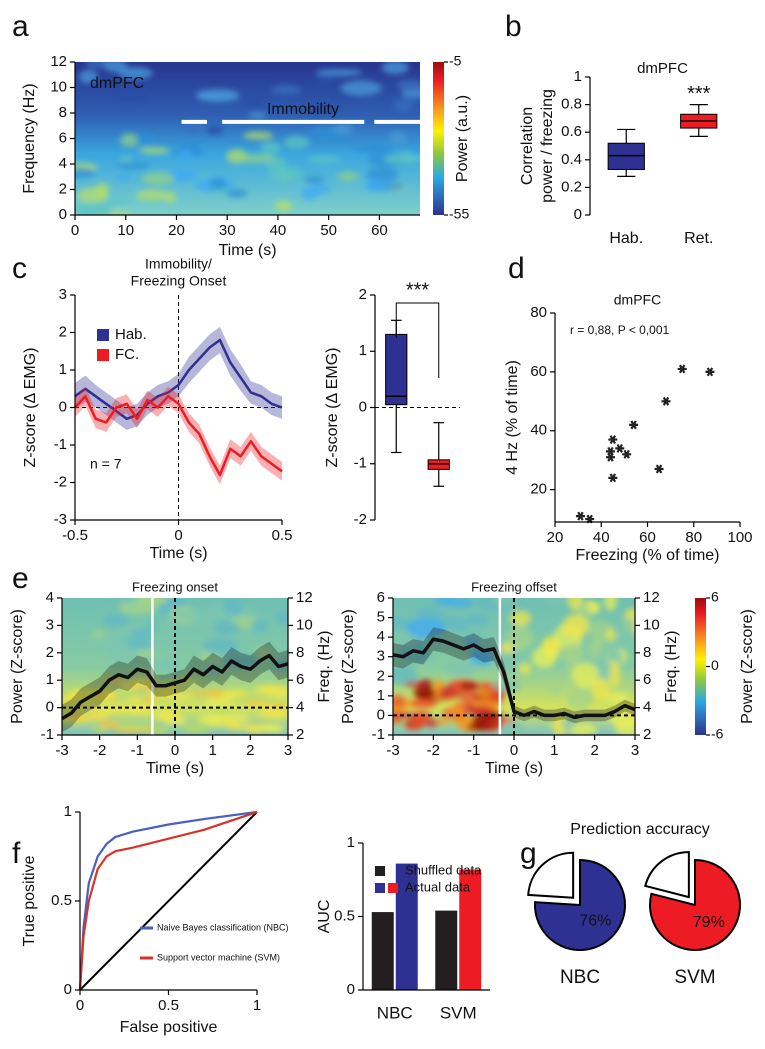  What do you see at coordinates (63, 331) in the screenshot?
I see `y-tick-label: 2` at bounding box center [63, 331].